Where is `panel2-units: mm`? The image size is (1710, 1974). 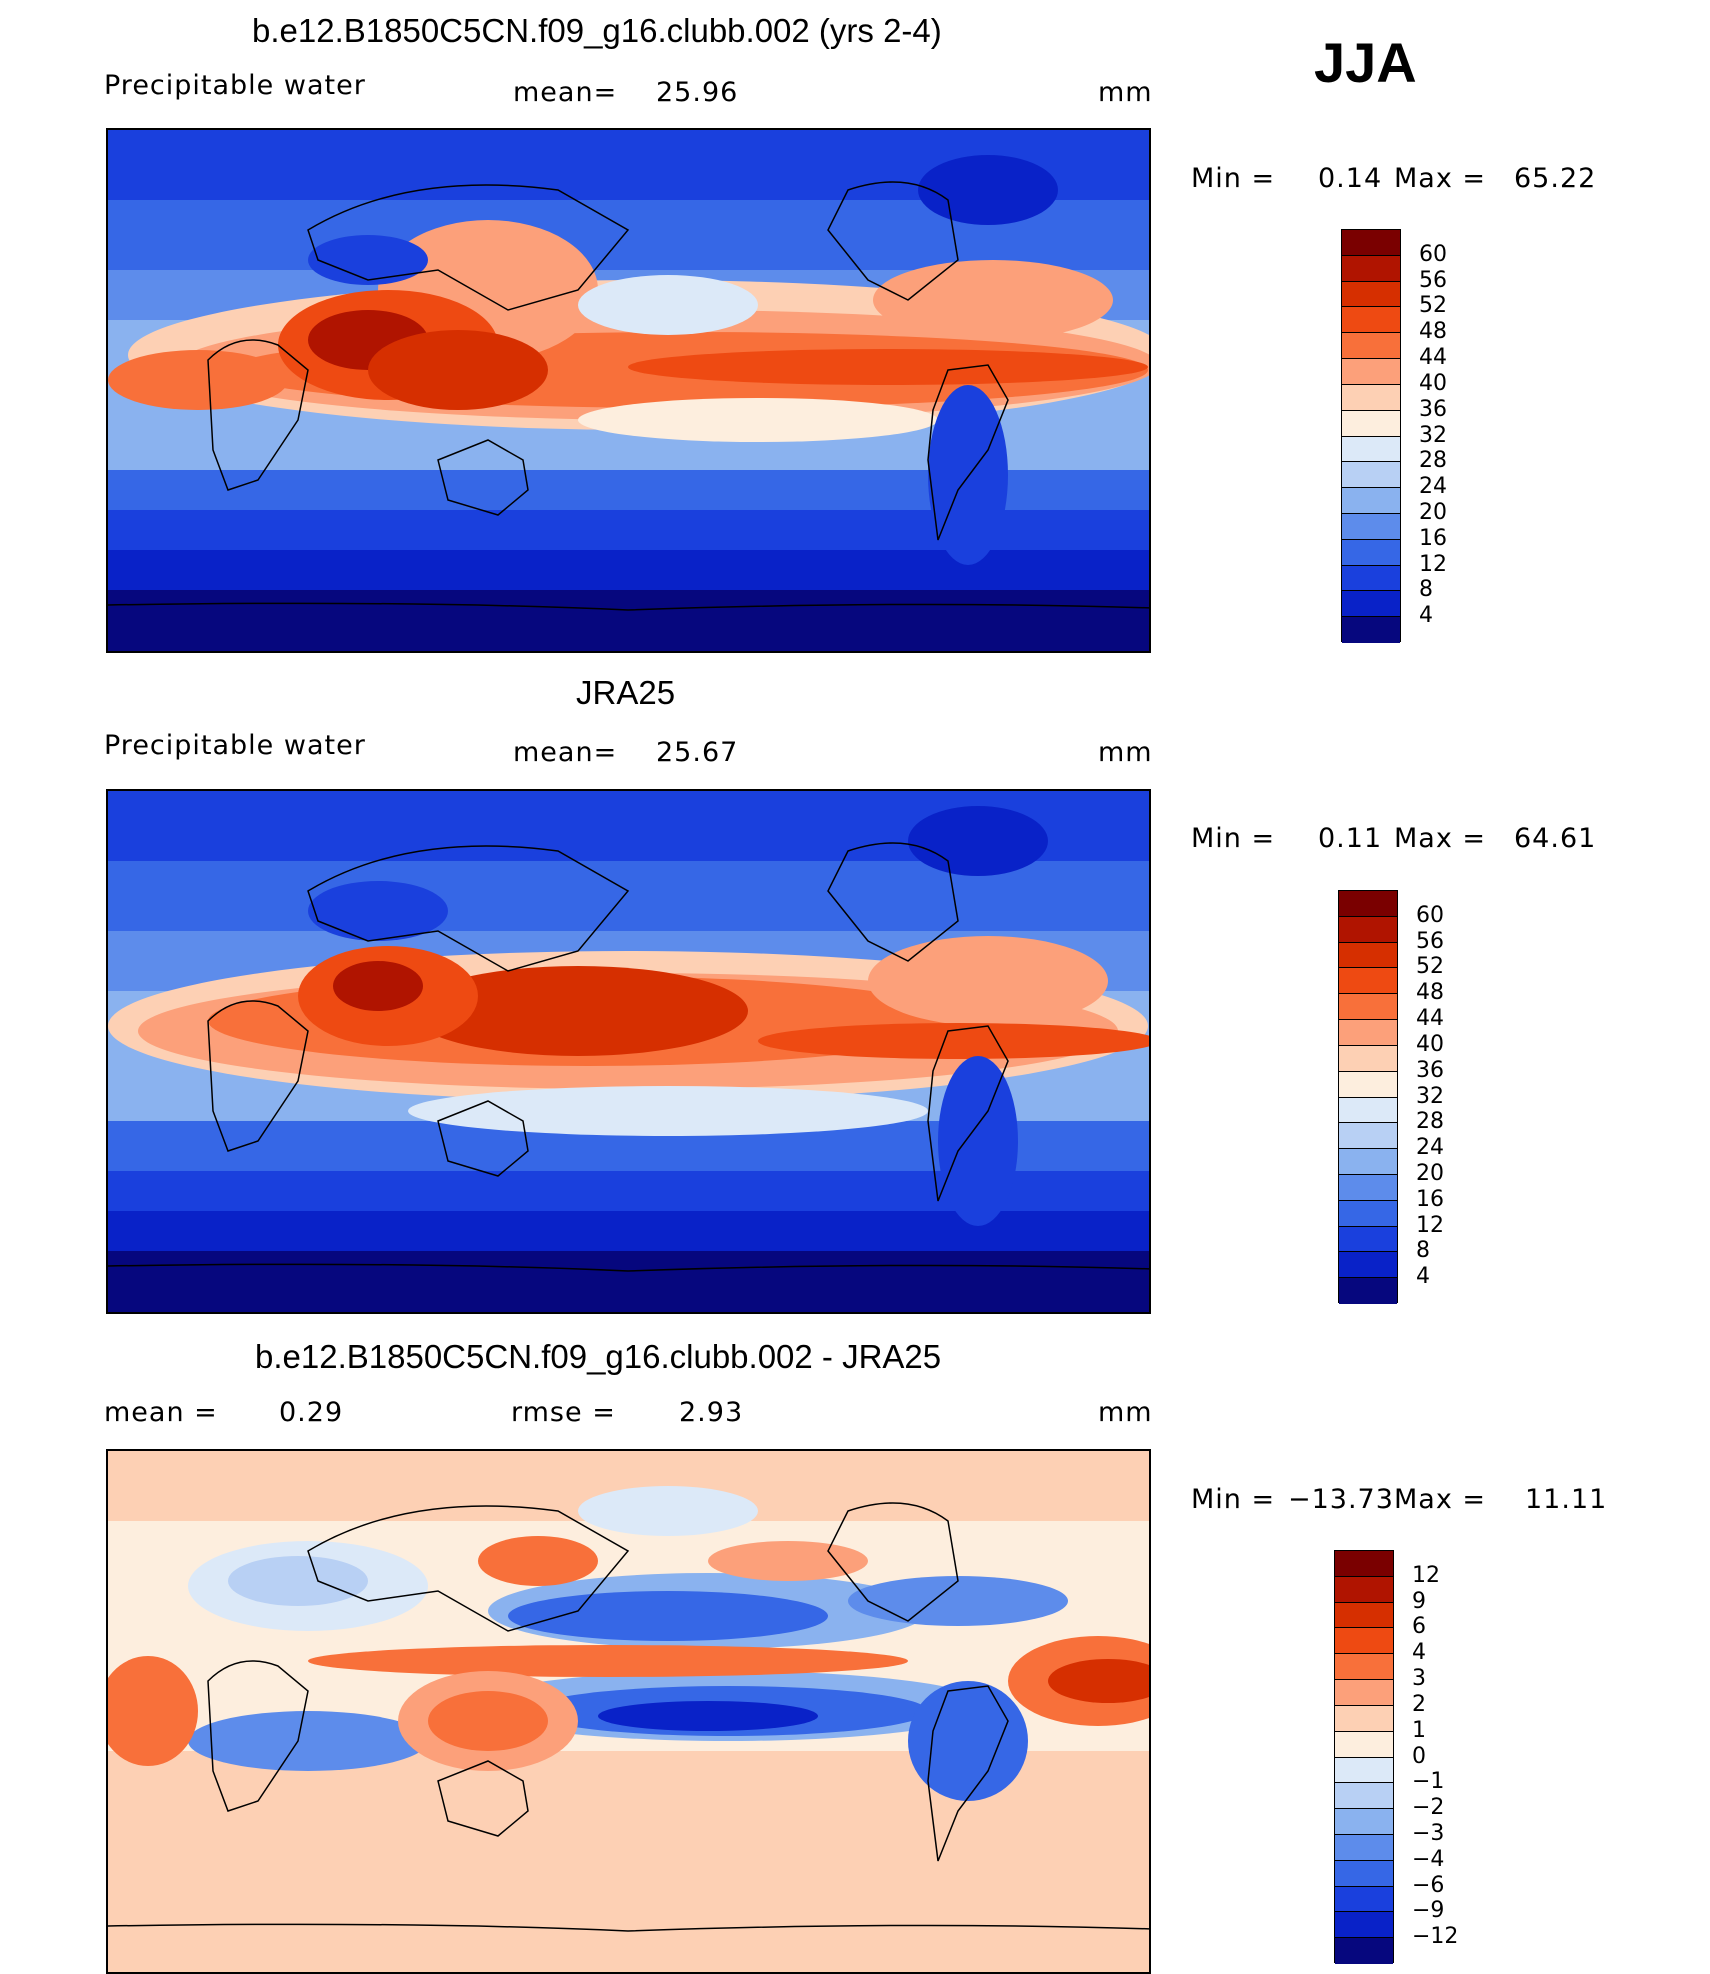 panel2-units: mm is located at coordinates (1125, 752).